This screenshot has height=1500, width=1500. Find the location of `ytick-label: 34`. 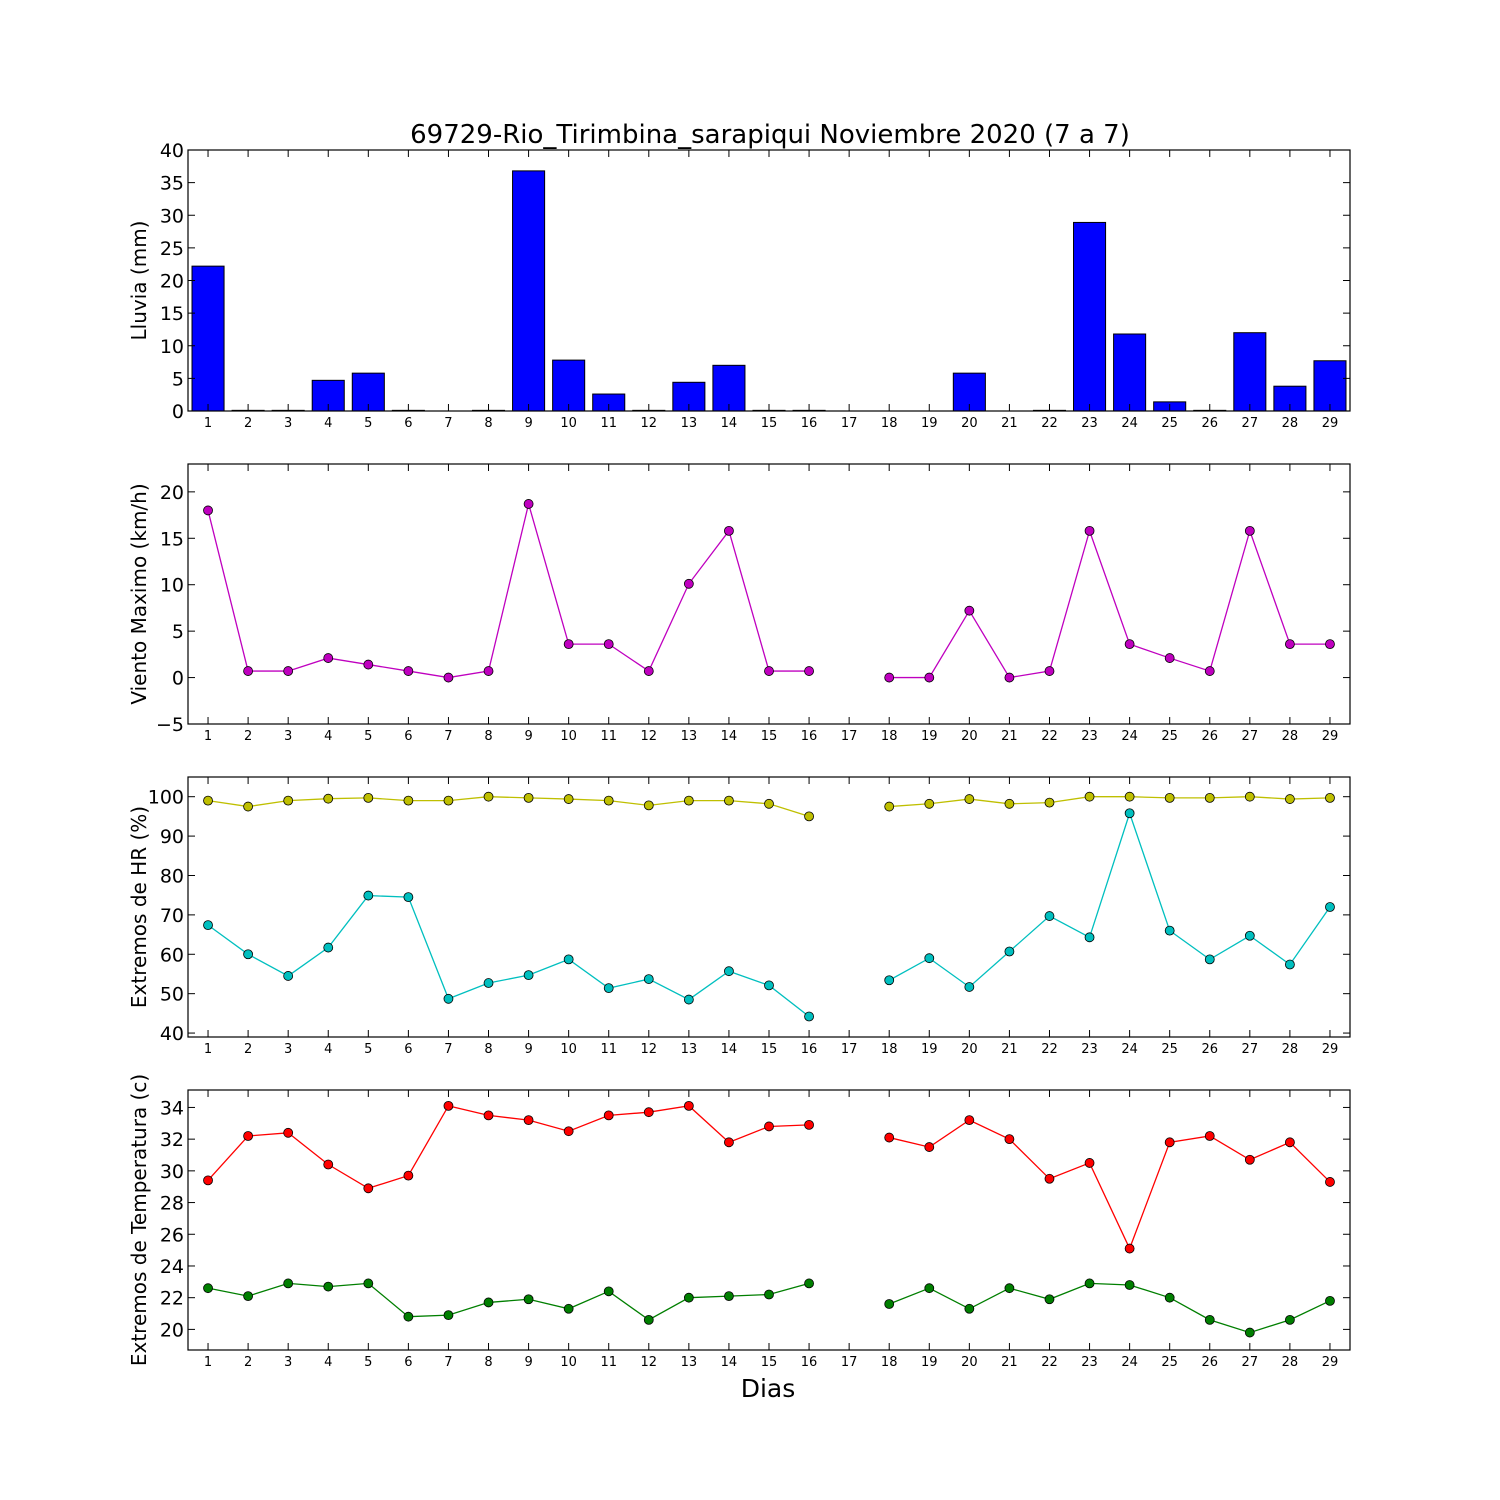

ytick-label: 34 is located at coordinates (172, 1108).